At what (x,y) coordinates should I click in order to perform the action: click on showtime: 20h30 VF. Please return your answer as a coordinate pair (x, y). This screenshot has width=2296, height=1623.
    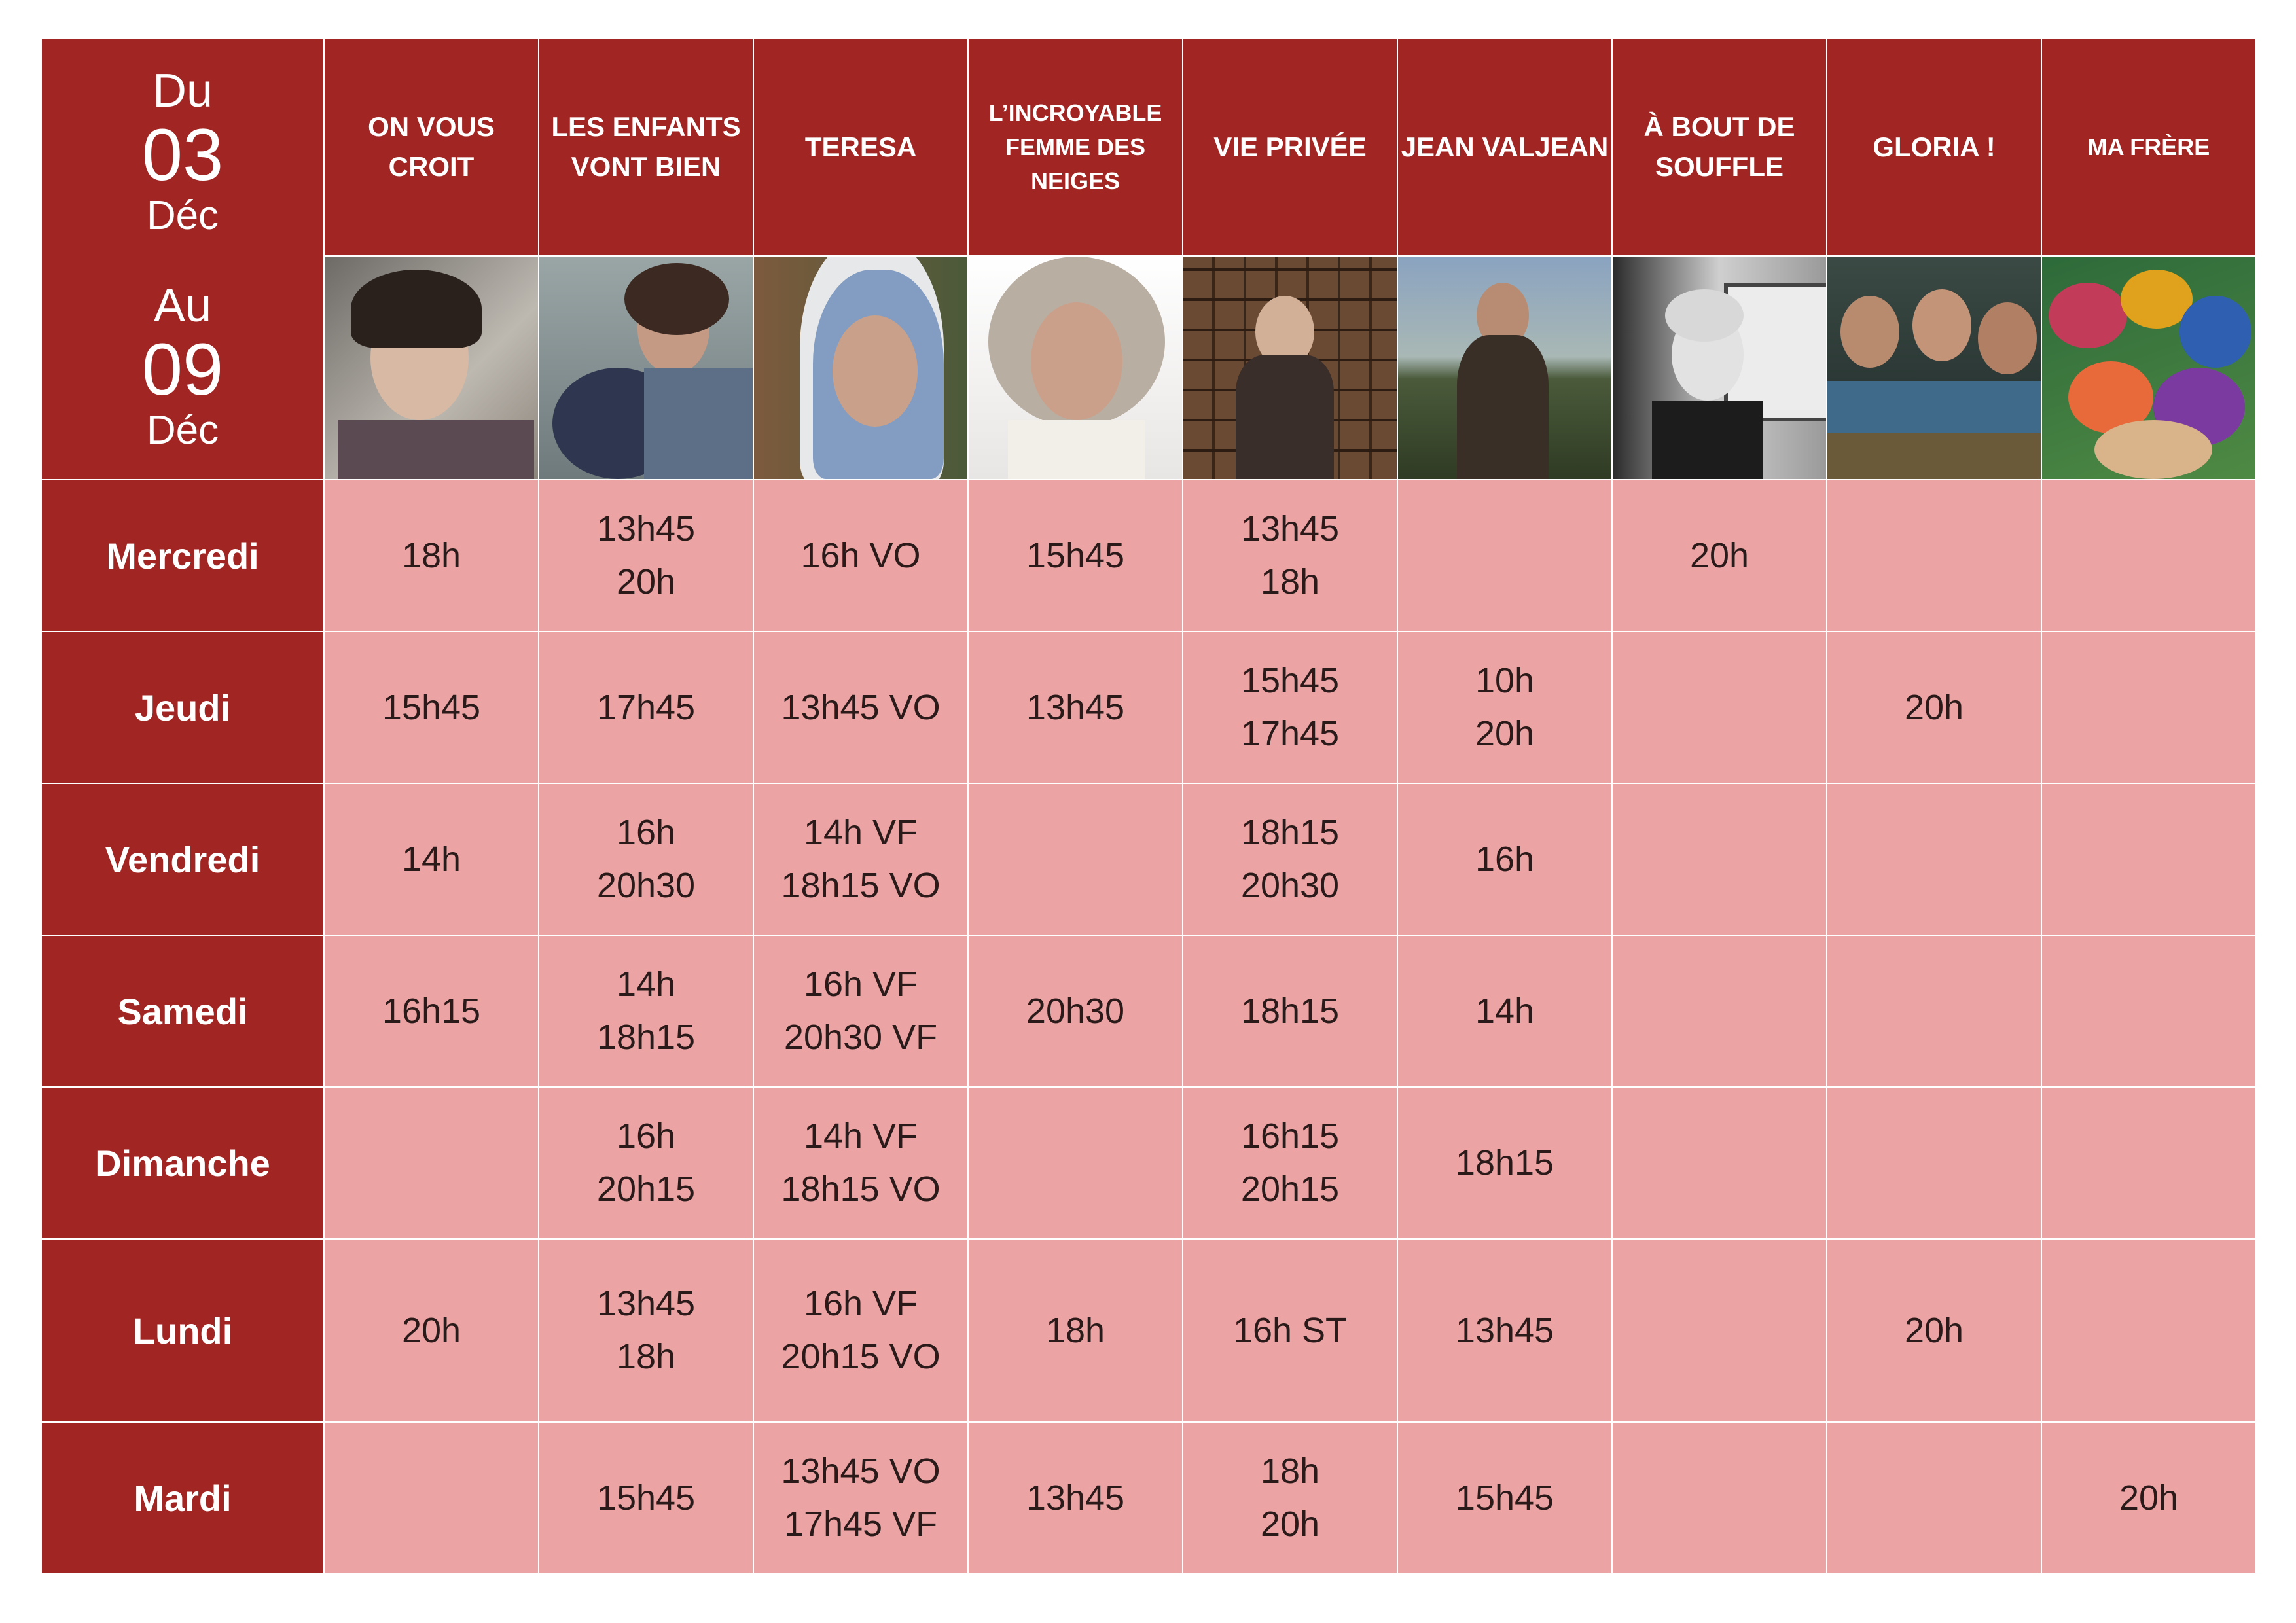
    Looking at the image, I should click on (860, 1037).